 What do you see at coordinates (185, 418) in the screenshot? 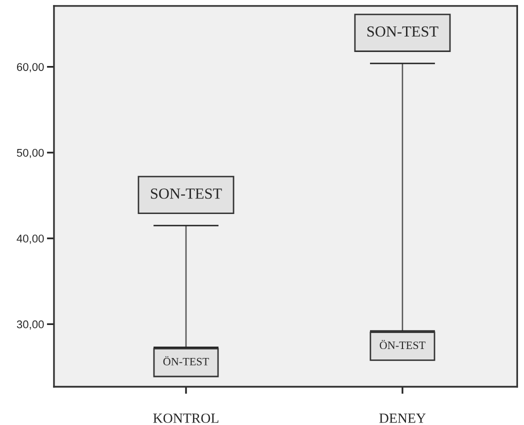
I see `x-tick-label: KONTROL` at bounding box center [185, 418].